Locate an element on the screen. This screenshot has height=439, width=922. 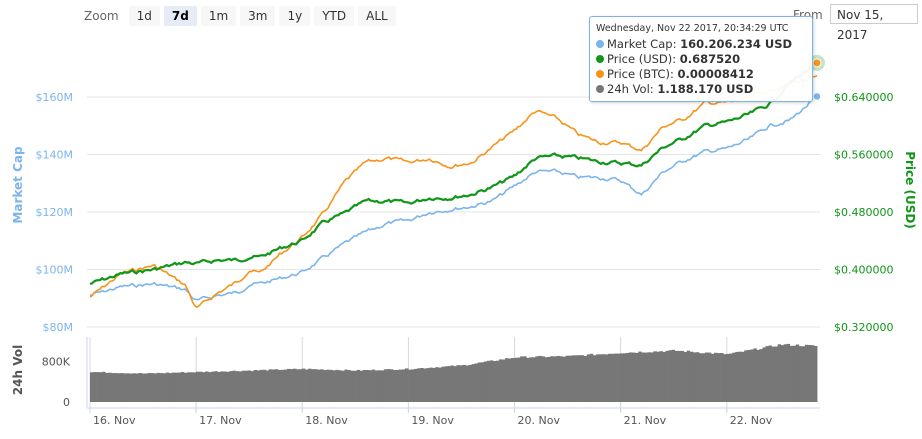
from-date-input: Nov 15, 2017 is located at coordinates (874, 23).